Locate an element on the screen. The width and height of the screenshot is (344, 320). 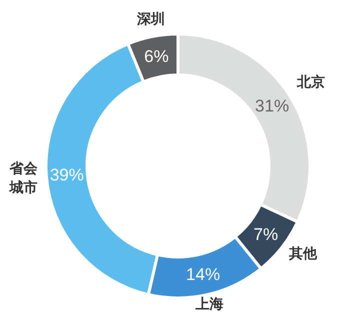
data-label: 7% is located at coordinates (266, 234).